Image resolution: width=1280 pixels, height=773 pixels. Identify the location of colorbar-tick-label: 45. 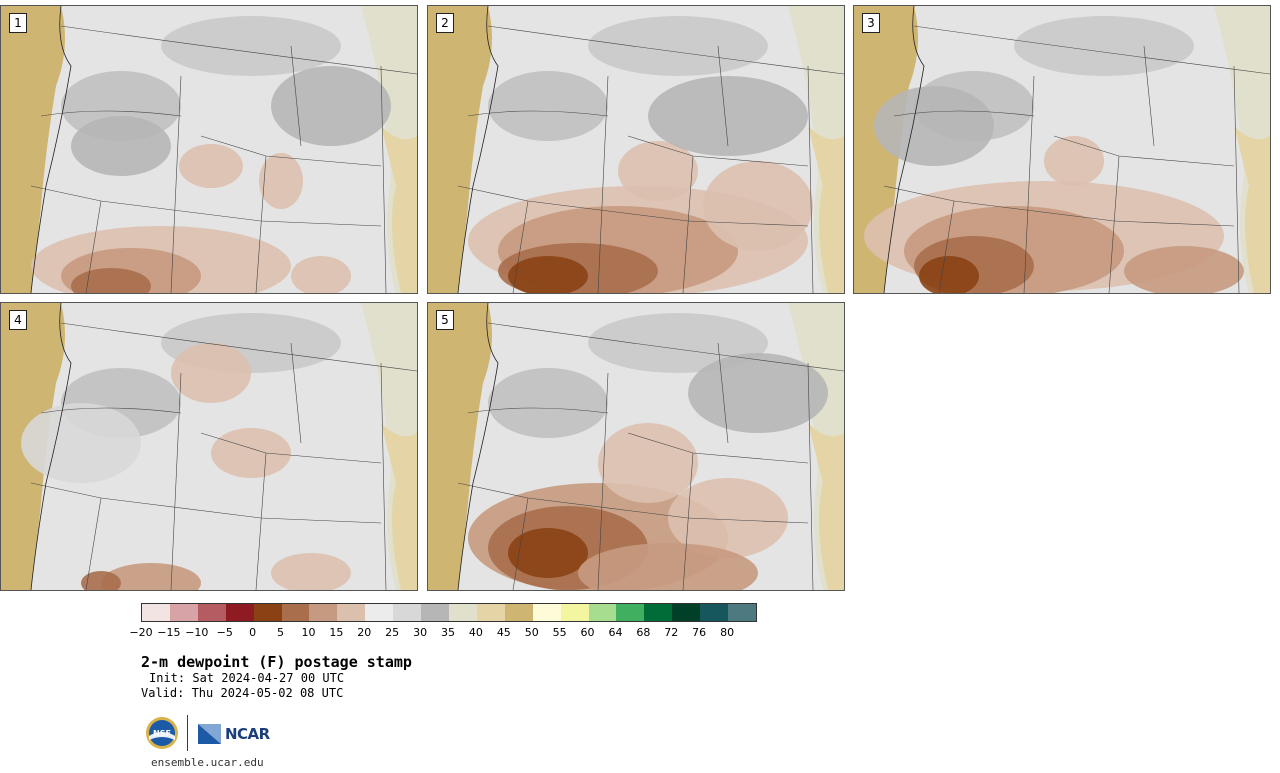
(503, 632).